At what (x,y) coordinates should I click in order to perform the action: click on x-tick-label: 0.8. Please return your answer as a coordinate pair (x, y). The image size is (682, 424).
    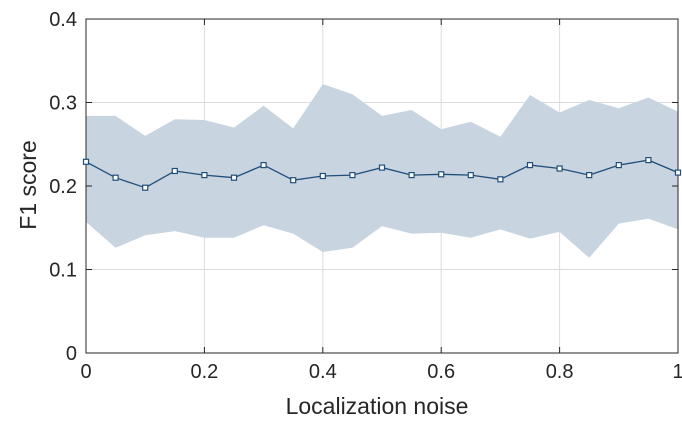
    Looking at the image, I should click on (560, 372).